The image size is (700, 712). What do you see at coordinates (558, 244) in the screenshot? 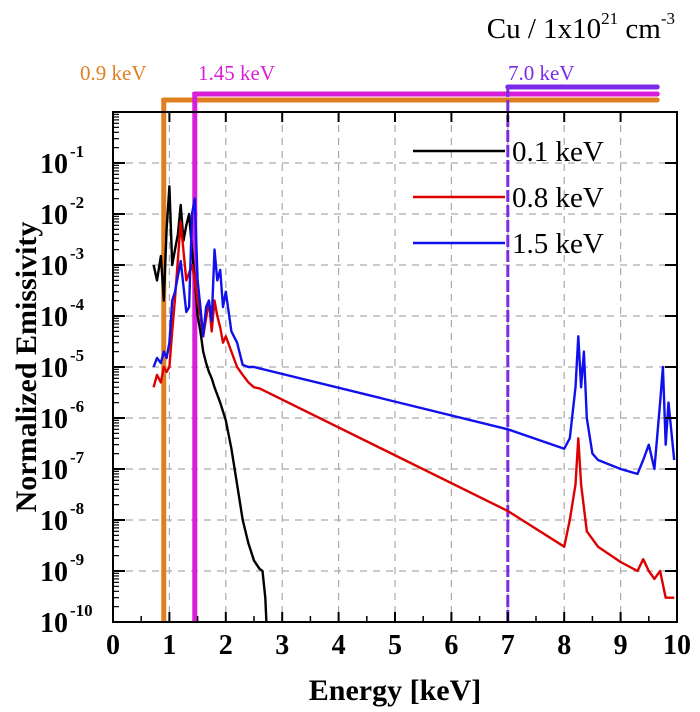
I see `legend-label-2: 1.5 keV` at bounding box center [558, 244].